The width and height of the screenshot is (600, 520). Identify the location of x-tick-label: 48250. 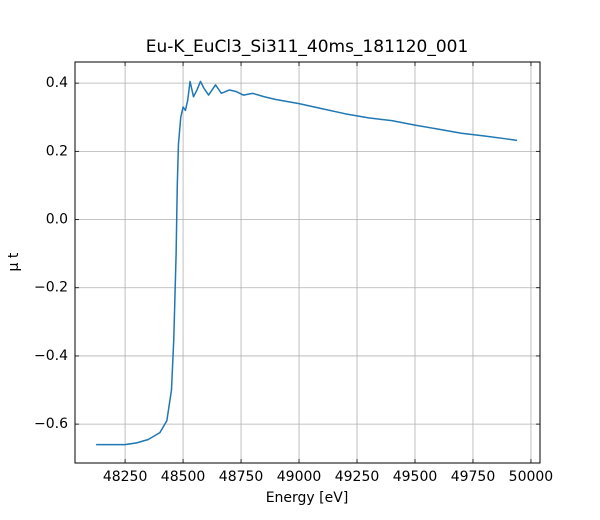
(125, 477).